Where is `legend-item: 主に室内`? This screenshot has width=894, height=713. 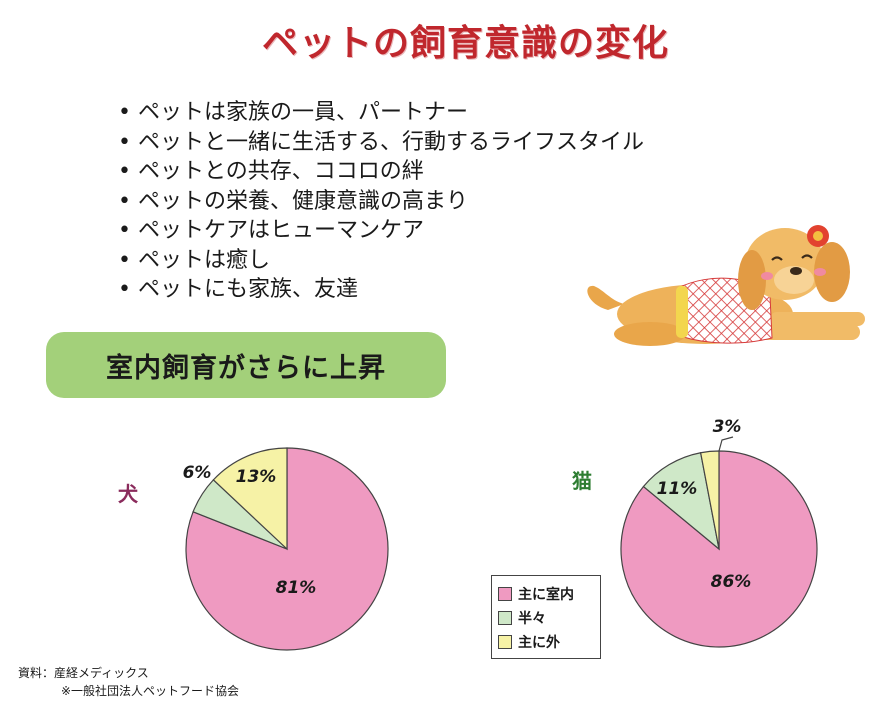
legend-item: 主に室内 is located at coordinates (549, 594).